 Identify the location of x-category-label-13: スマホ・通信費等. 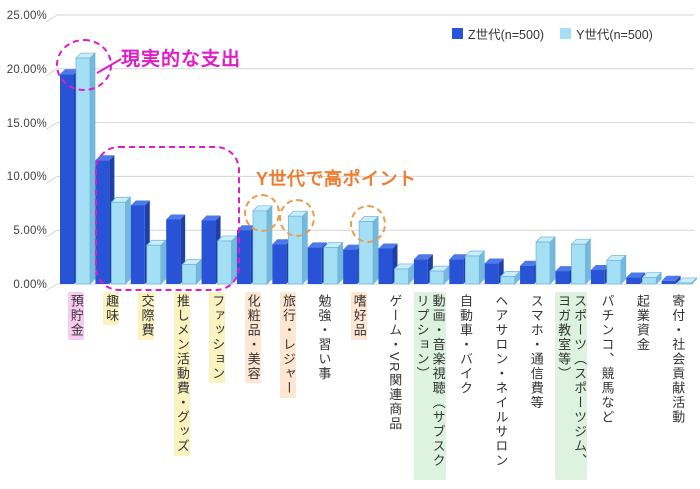
(536, 352).